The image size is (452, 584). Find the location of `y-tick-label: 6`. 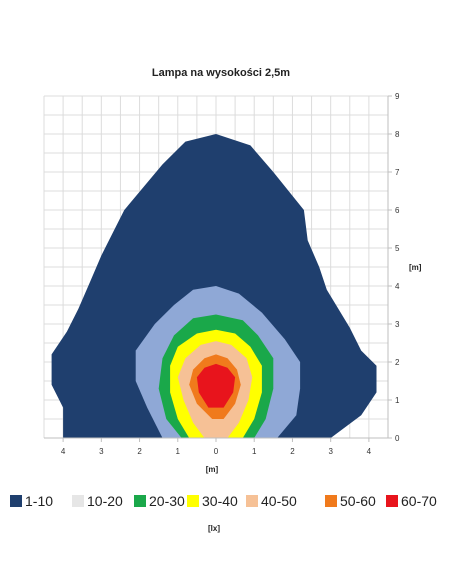

y-tick-label: 6 is located at coordinates (397, 210).